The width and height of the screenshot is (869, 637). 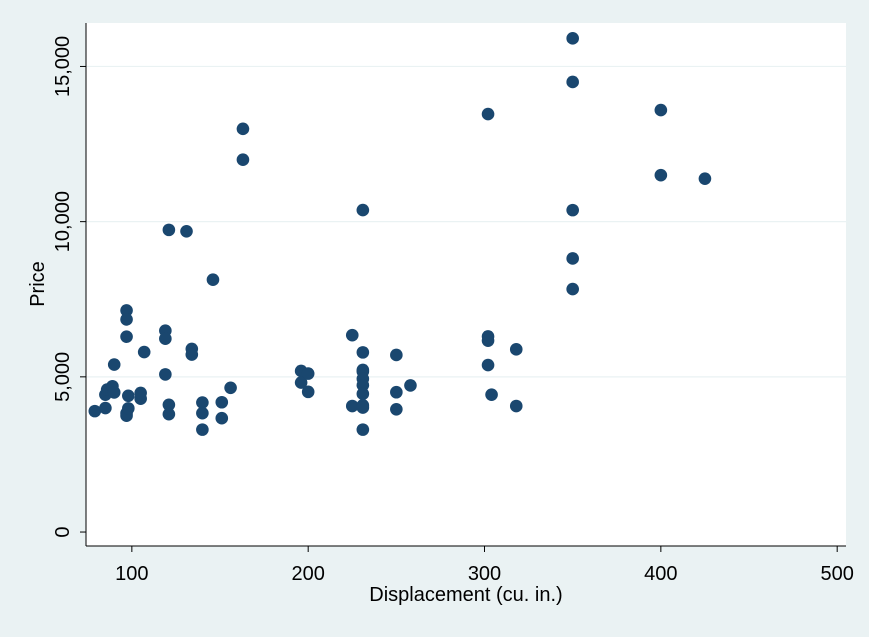 What do you see at coordinates (465, 595) in the screenshot?
I see `x-axis-title: Displacement (cu. in.)` at bounding box center [465, 595].